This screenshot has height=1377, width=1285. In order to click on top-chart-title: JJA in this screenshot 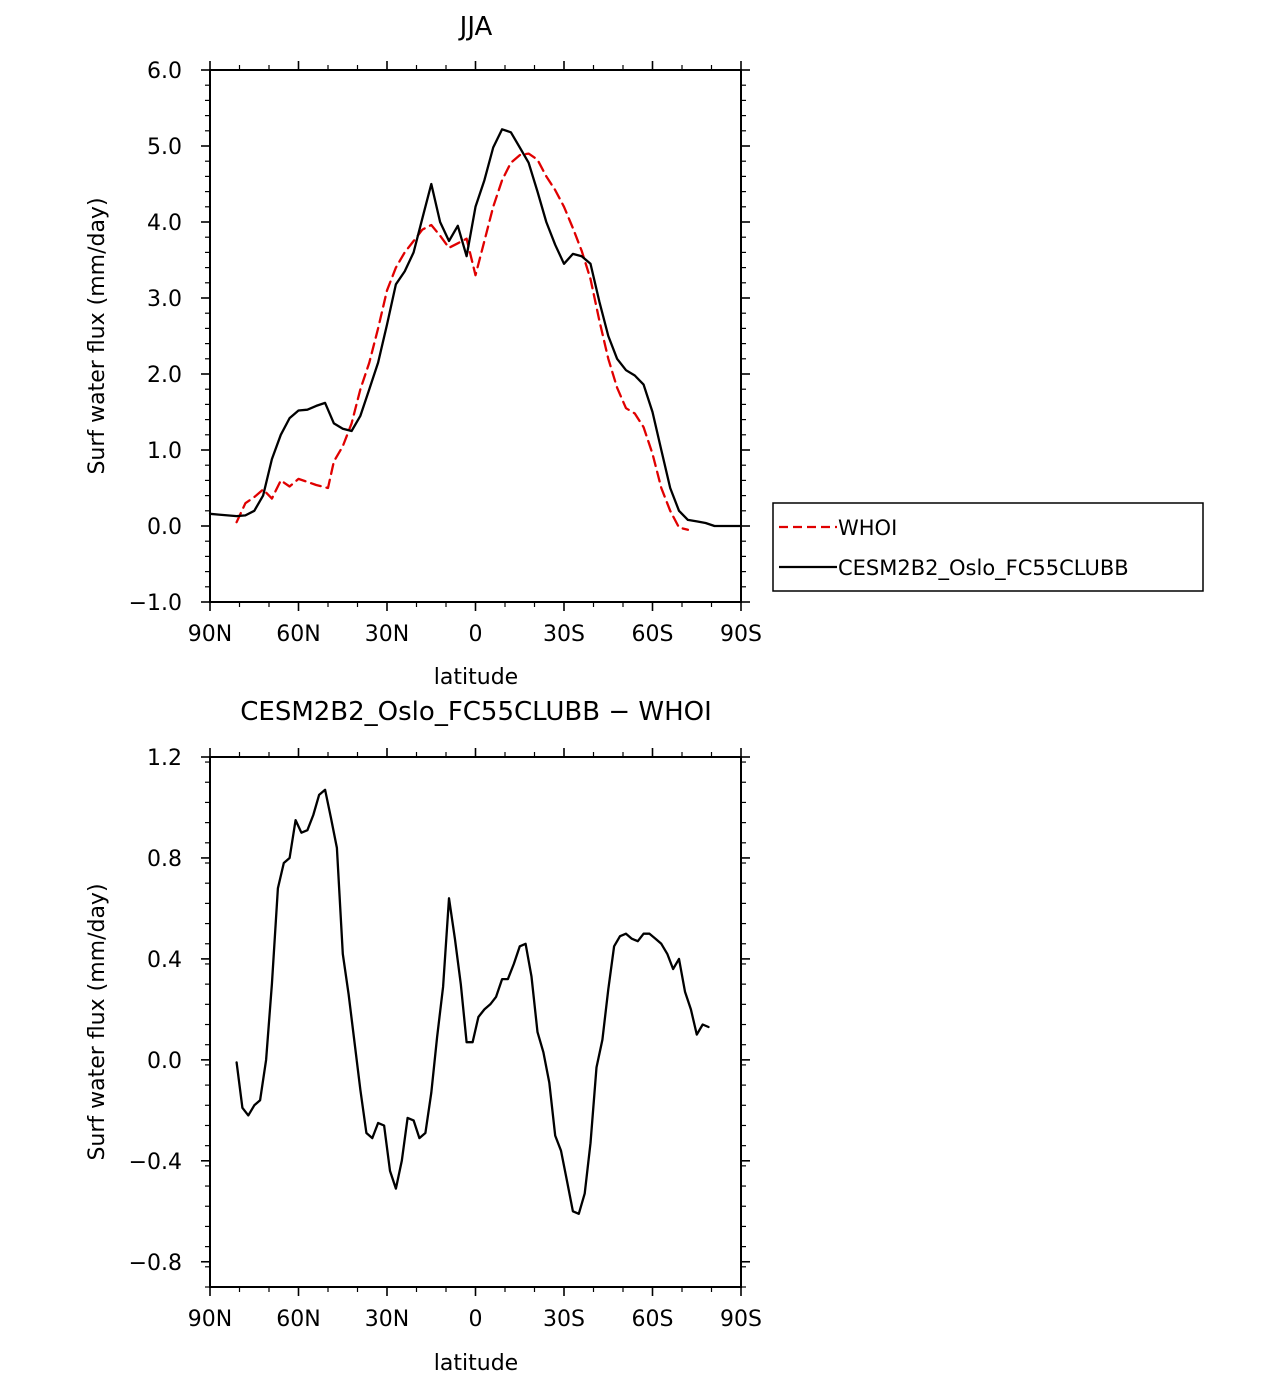, I will do `click(475, 27)`.